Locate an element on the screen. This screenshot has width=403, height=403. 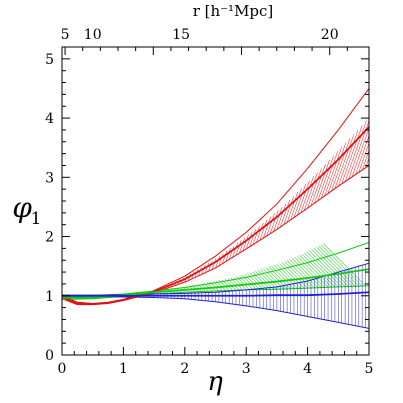
x-axis-label: η is located at coordinates (215, 382).